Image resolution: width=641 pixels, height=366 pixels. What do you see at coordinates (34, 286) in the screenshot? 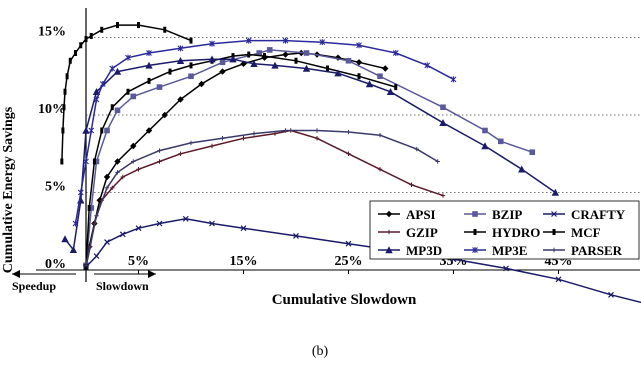
I see `speedup-annotation: Speedup` at bounding box center [34, 286].